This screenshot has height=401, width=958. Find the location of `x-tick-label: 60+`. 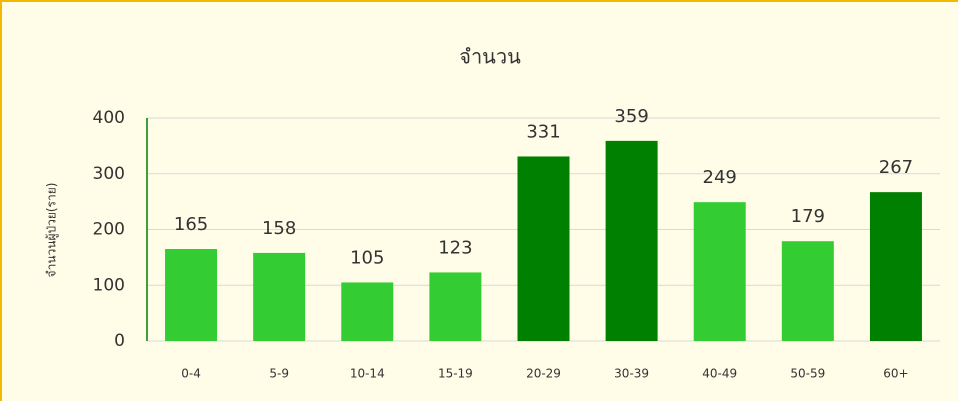

x-tick-label: 60+ is located at coordinates (895, 374).